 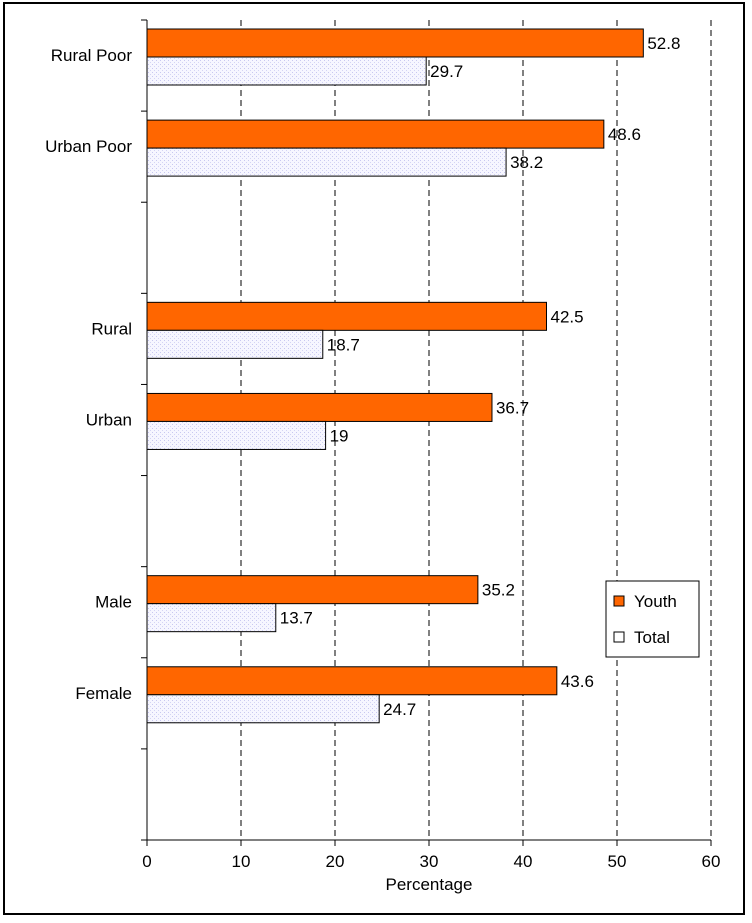 I want to click on legend-label-youth: Youth, so click(x=655, y=601).